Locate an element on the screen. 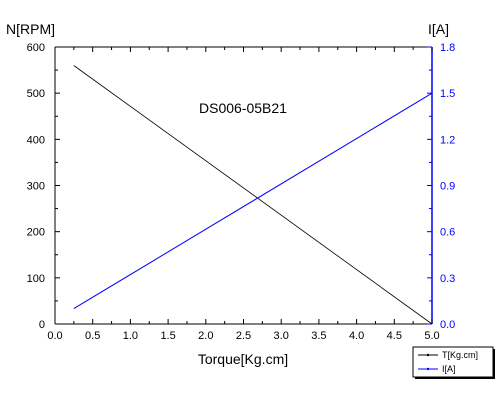 This screenshot has width=500, height=400. y-right-tick-label: 1.8 is located at coordinates (447, 48).